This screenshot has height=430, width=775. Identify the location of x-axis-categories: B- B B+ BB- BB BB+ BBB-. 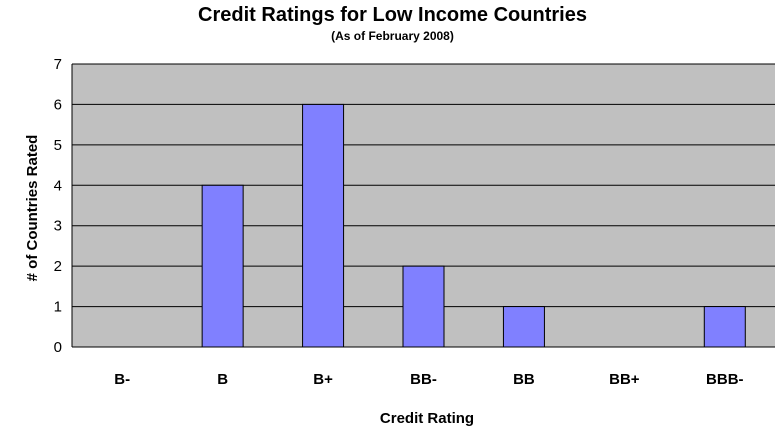
(428, 379).